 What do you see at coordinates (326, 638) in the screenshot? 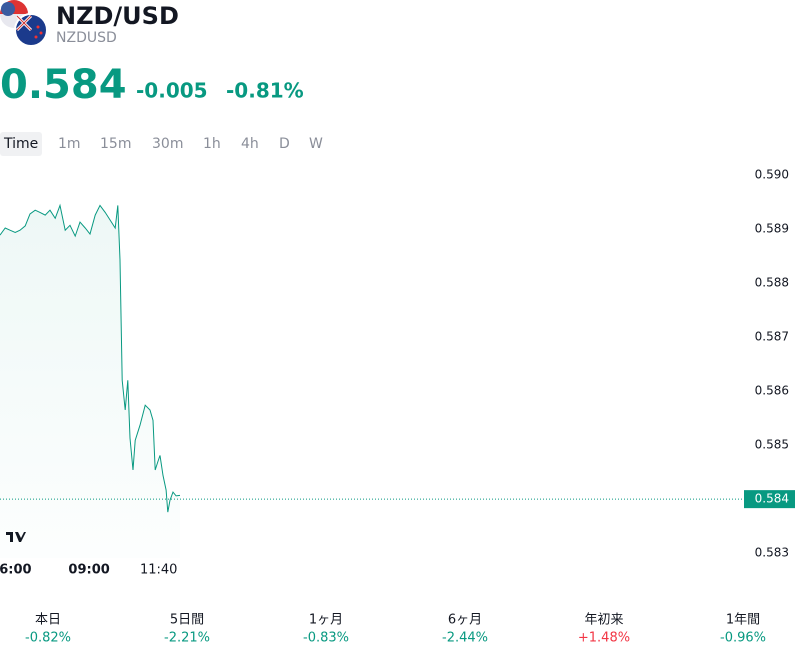
I see `period-value: -0.83%` at bounding box center [326, 638].